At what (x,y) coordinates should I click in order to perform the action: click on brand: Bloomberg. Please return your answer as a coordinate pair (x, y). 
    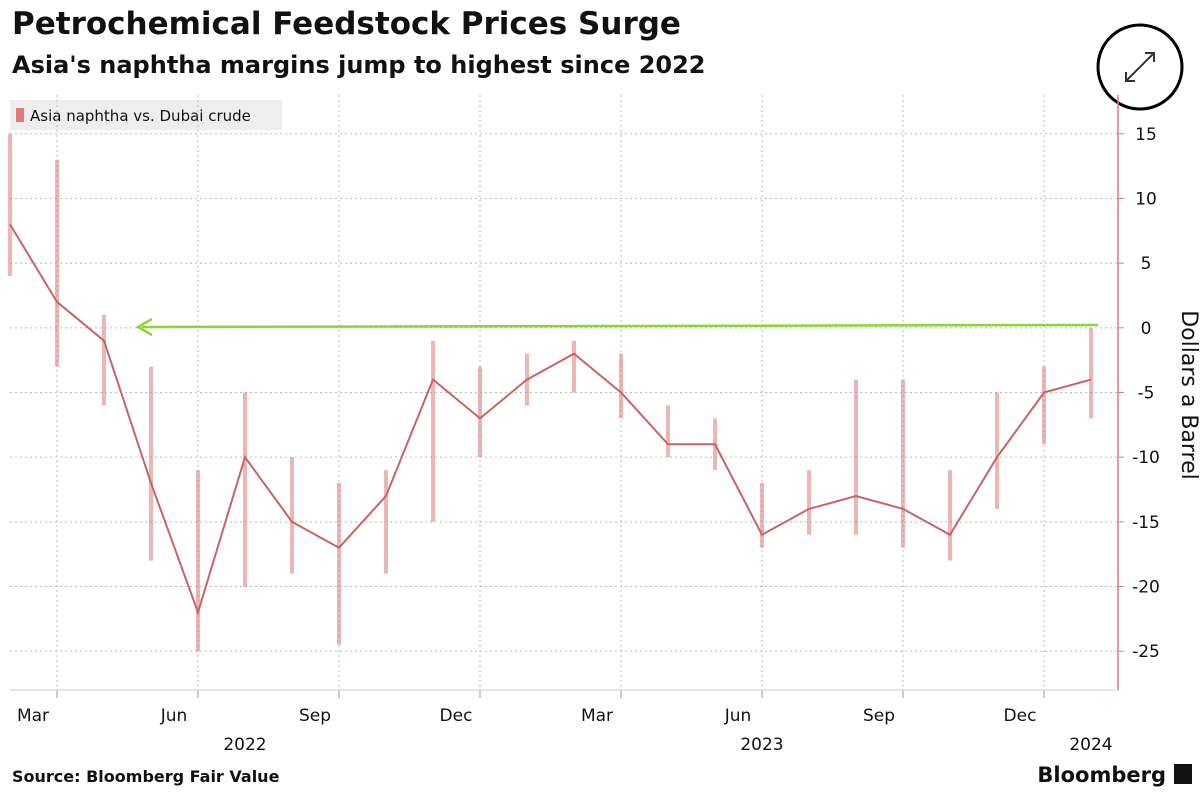
    Looking at the image, I should click on (1101, 775).